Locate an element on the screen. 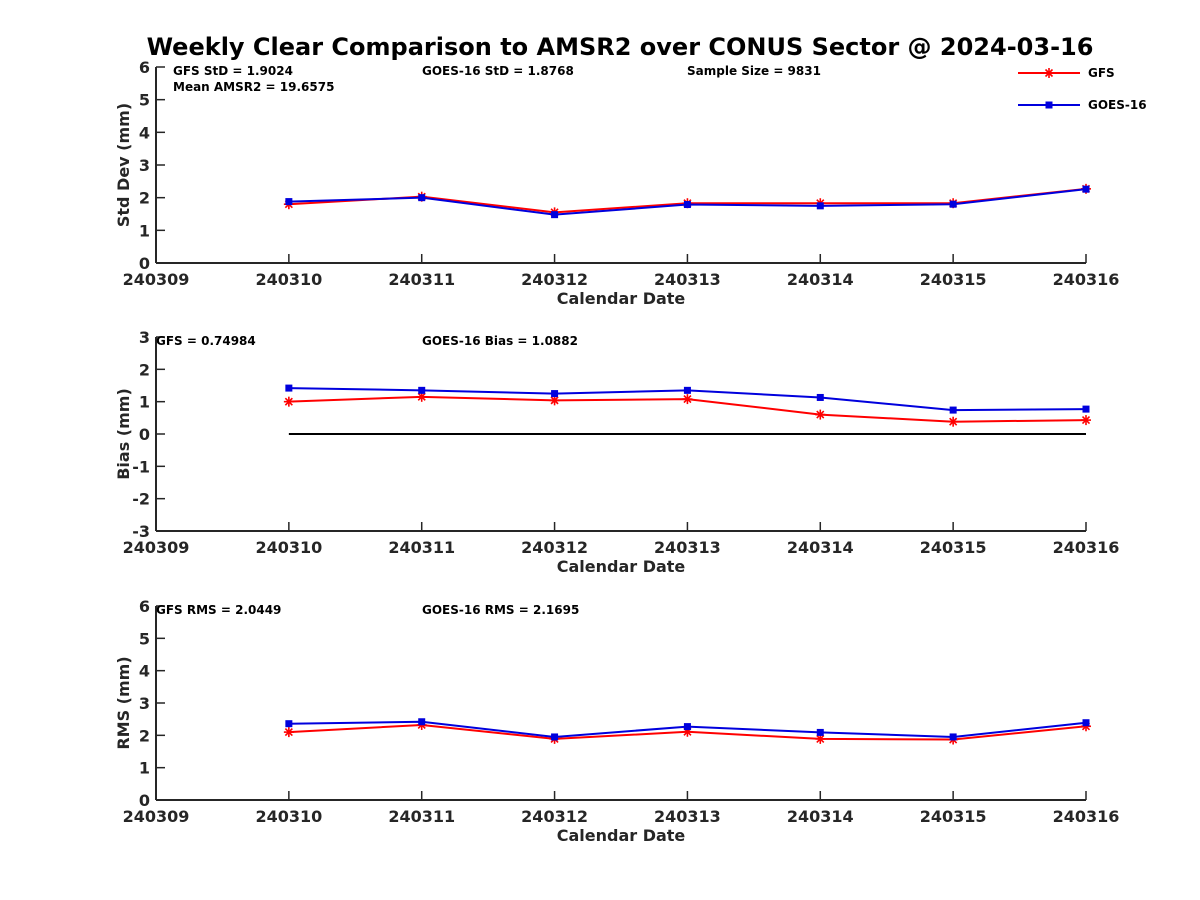  stat-annotation: GOES-16 RMS = 2.1695 is located at coordinates (500, 610).